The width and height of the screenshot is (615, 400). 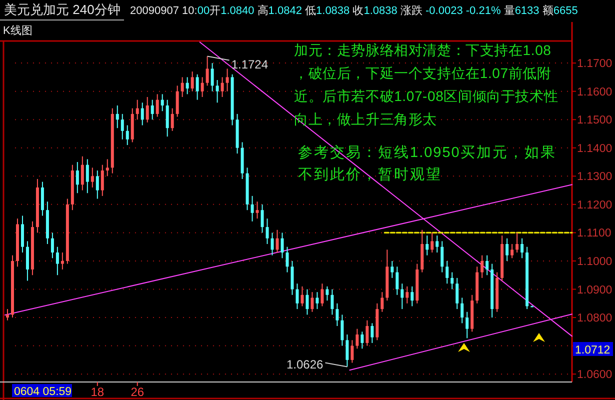 I want to click on chart-title: 美元兑加元 240分钟, so click(x=62, y=9).